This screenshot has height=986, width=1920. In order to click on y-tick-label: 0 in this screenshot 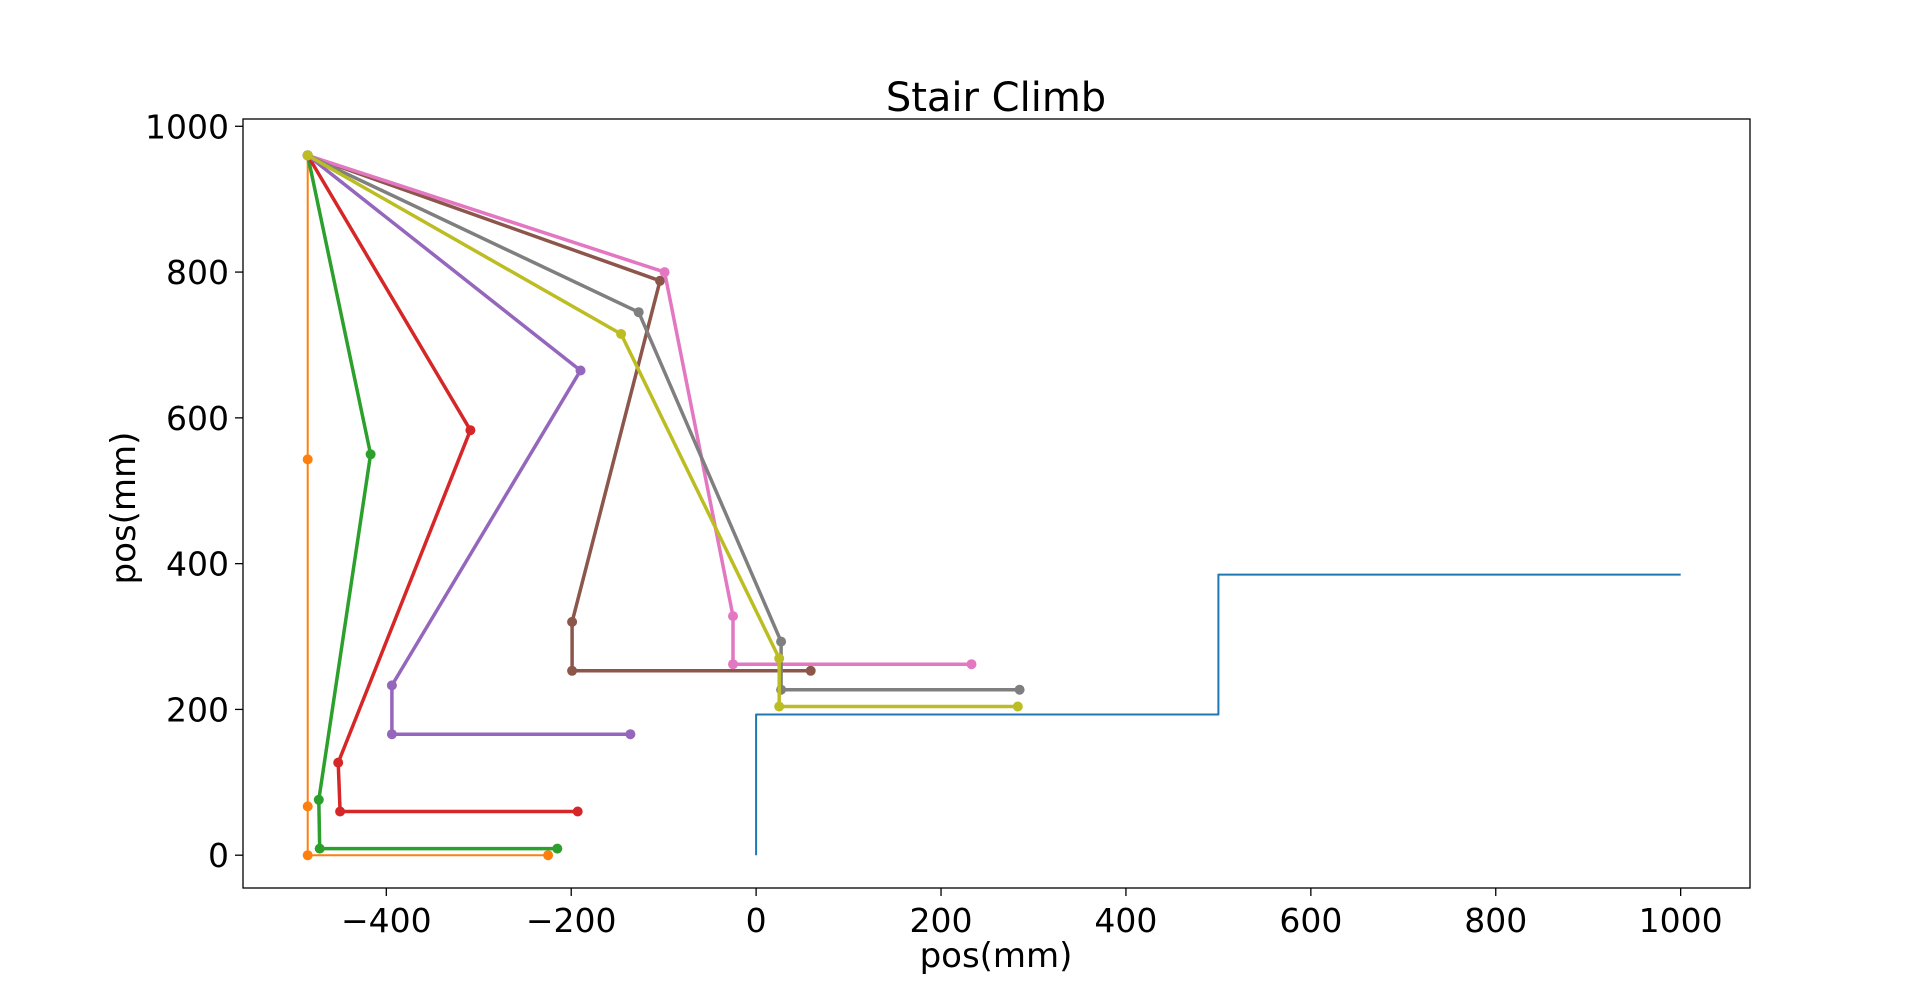, I will do `click(218, 855)`.